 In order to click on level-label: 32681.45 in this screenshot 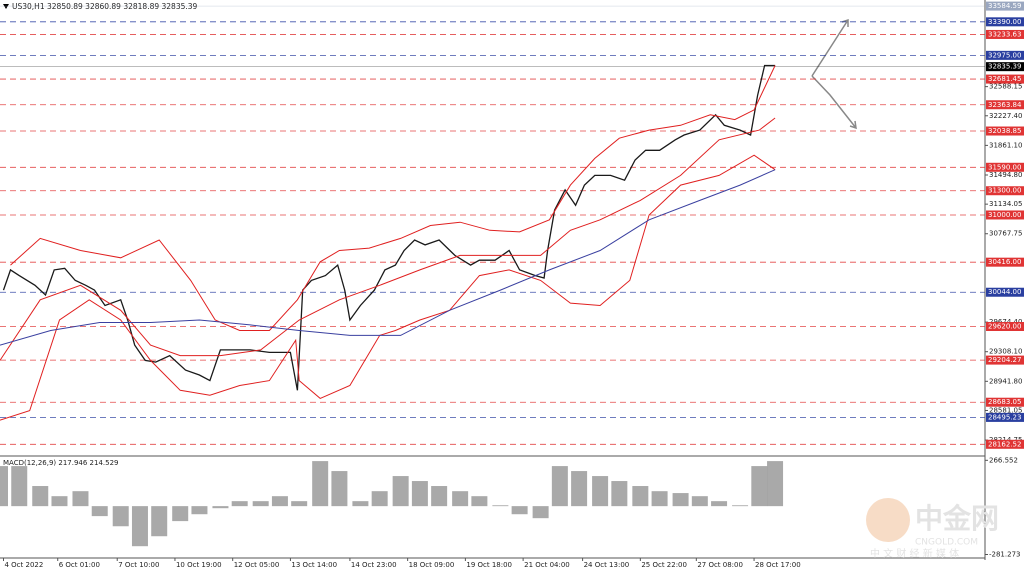, I will do `click(1004, 79)`.